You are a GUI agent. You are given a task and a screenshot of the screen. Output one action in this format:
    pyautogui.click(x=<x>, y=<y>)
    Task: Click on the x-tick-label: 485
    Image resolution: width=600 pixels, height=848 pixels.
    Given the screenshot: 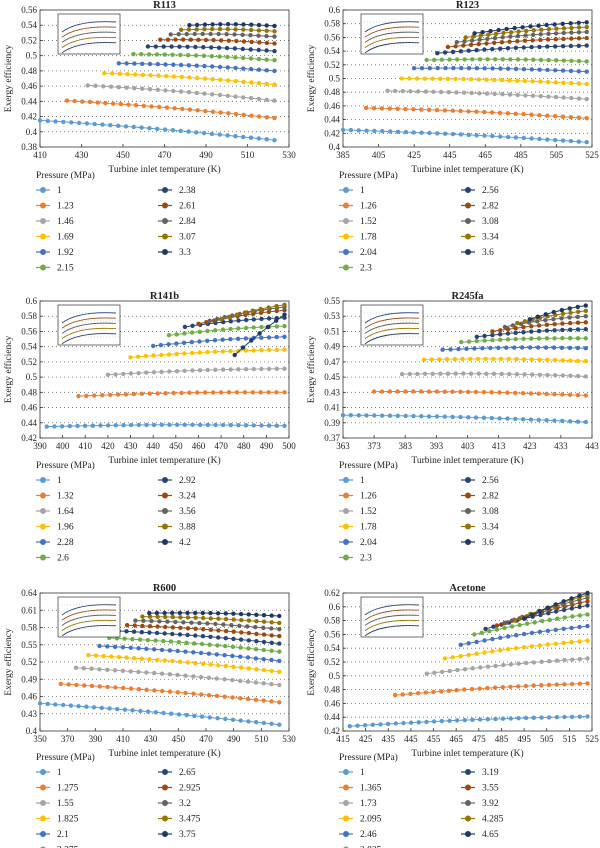 What is the action you would take?
    pyautogui.click(x=502, y=739)
    